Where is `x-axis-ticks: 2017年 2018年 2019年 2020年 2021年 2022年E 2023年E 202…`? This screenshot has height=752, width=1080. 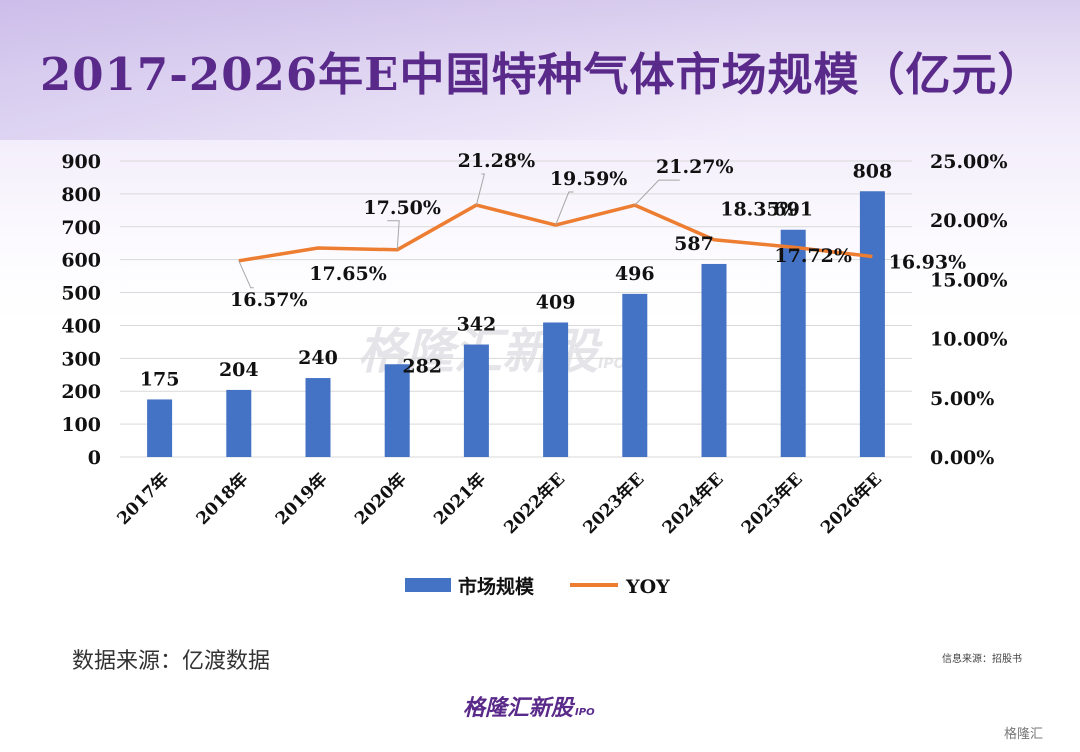 x-axis-ticks: 2017年 2018年 2019年 2020年 2021年 2022年E 2023年E 202… is located at coordinates (499, 504).